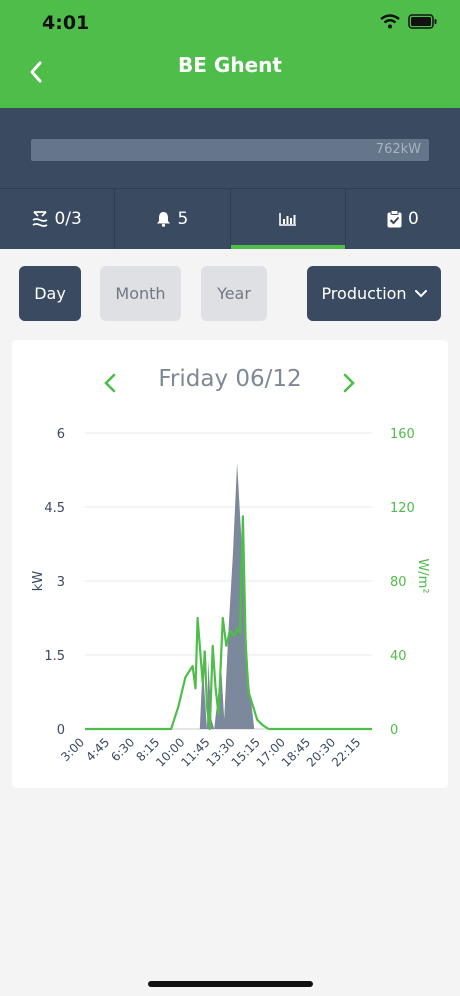 The height and width of the screenshot is (996, 460). I want to click on page-title: BE Ghent, so click(230, 65).